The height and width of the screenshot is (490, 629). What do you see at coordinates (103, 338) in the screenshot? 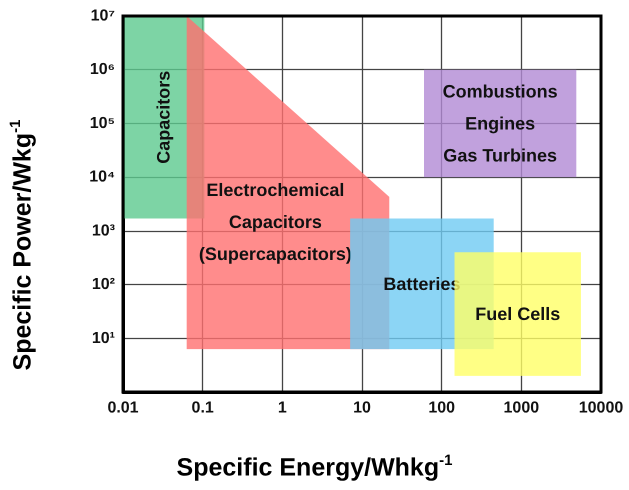
I see `y-tick-label: 10¹` at bounding box center [103, 338].